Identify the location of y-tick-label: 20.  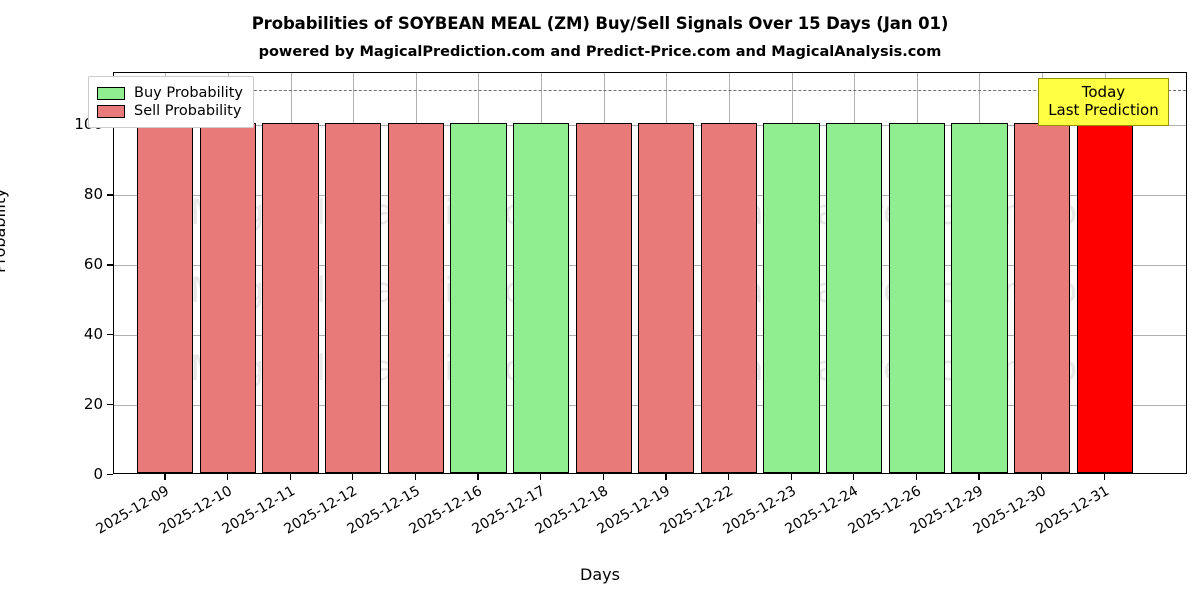
(93, 404).